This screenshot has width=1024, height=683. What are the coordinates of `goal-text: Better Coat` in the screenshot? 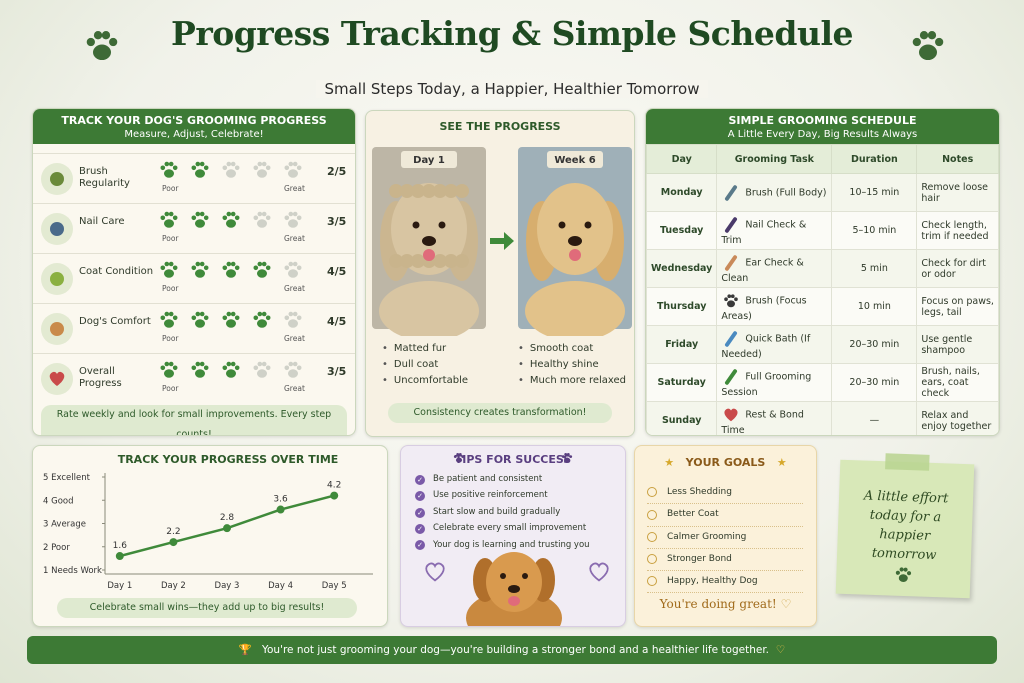 It's located at (693, 514).